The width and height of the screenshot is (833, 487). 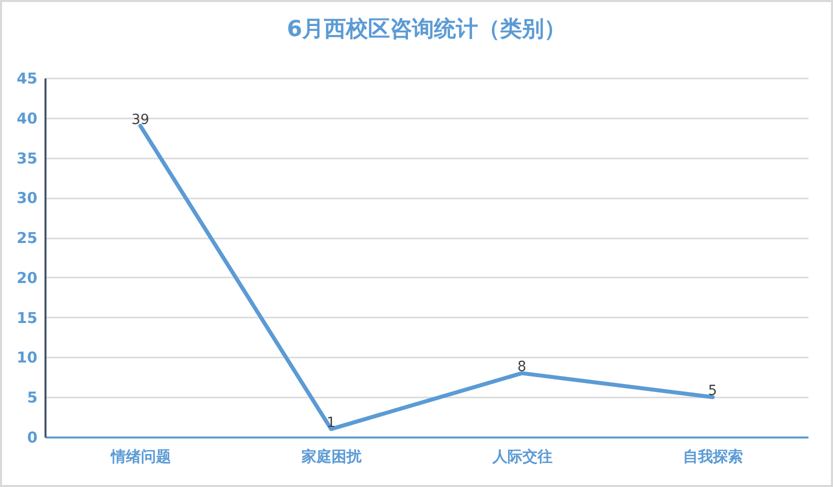 I want to click on y-tick-label: 30, so click(x=27, y=198).